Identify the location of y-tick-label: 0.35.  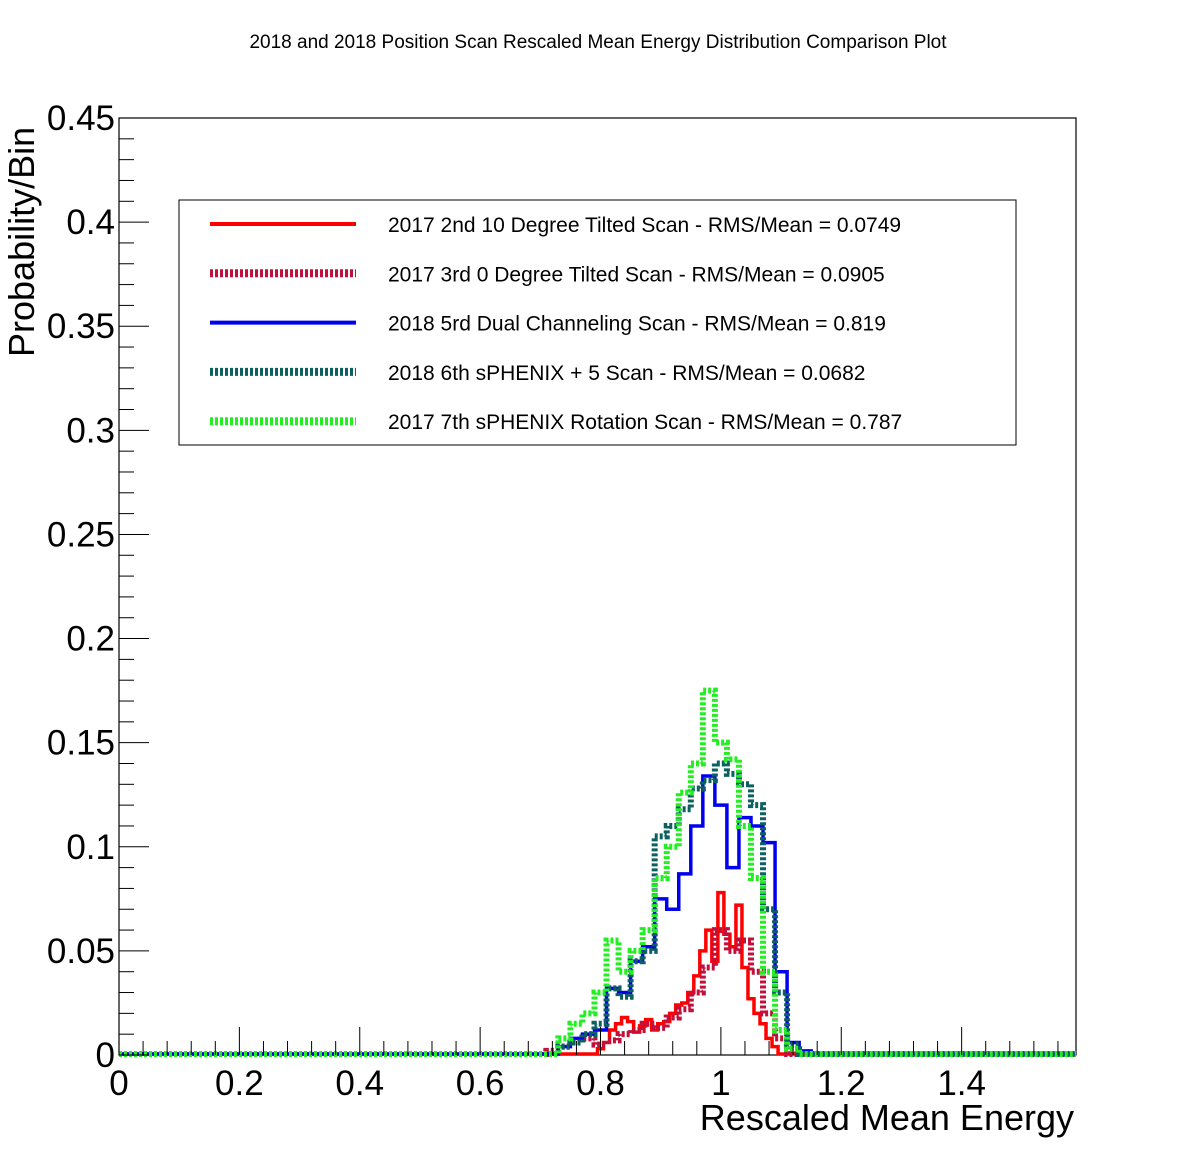
(81, 326).